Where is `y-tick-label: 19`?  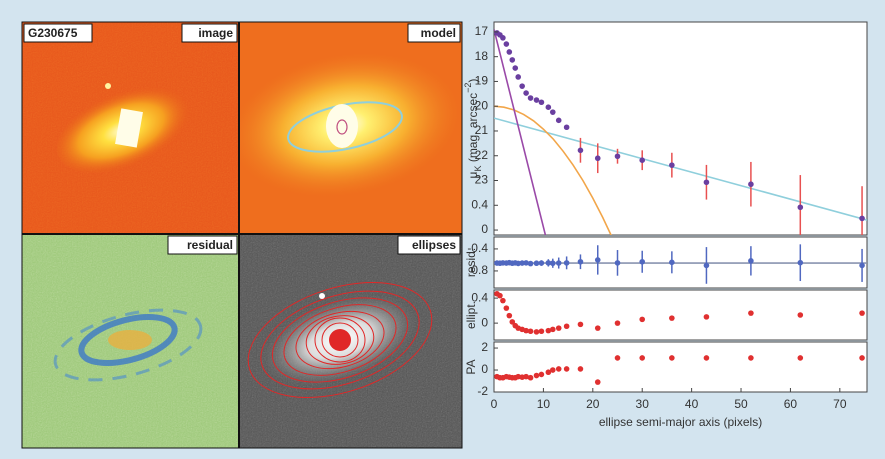
y-tick-label: 19 is located at coordinates (482, 81).